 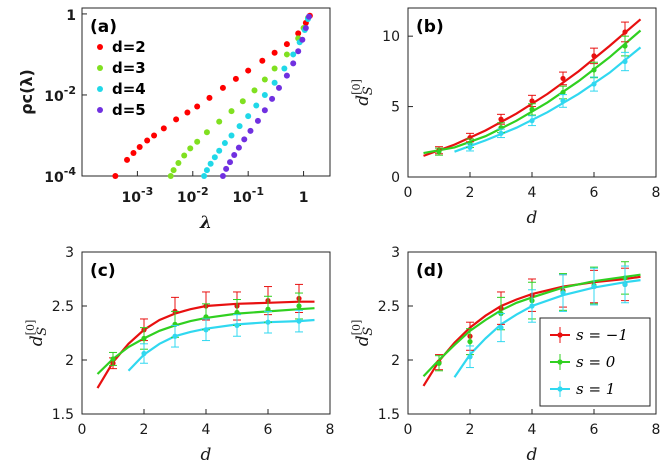 I want to click on y-tick-label-a-2: 1, so click(x=71, y=16).